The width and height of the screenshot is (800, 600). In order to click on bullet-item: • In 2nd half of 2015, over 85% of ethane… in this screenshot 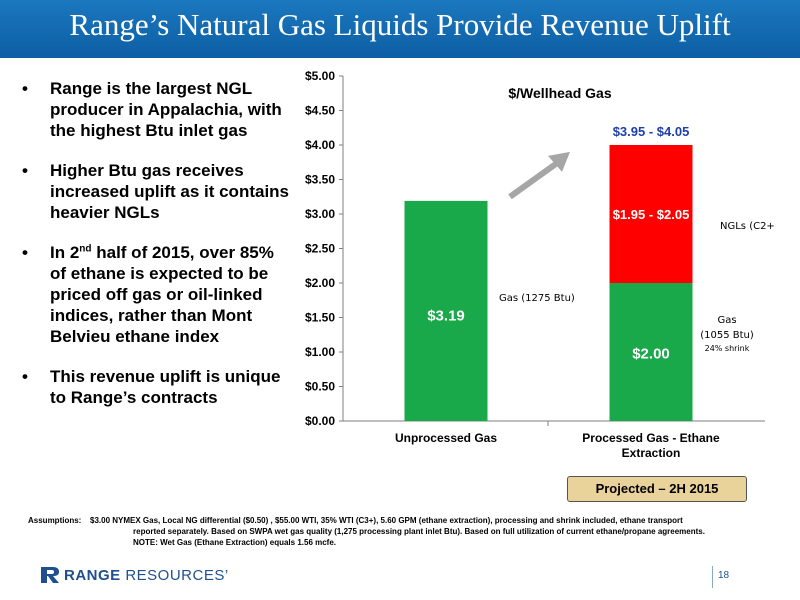, I will do `click(157, 294)`.